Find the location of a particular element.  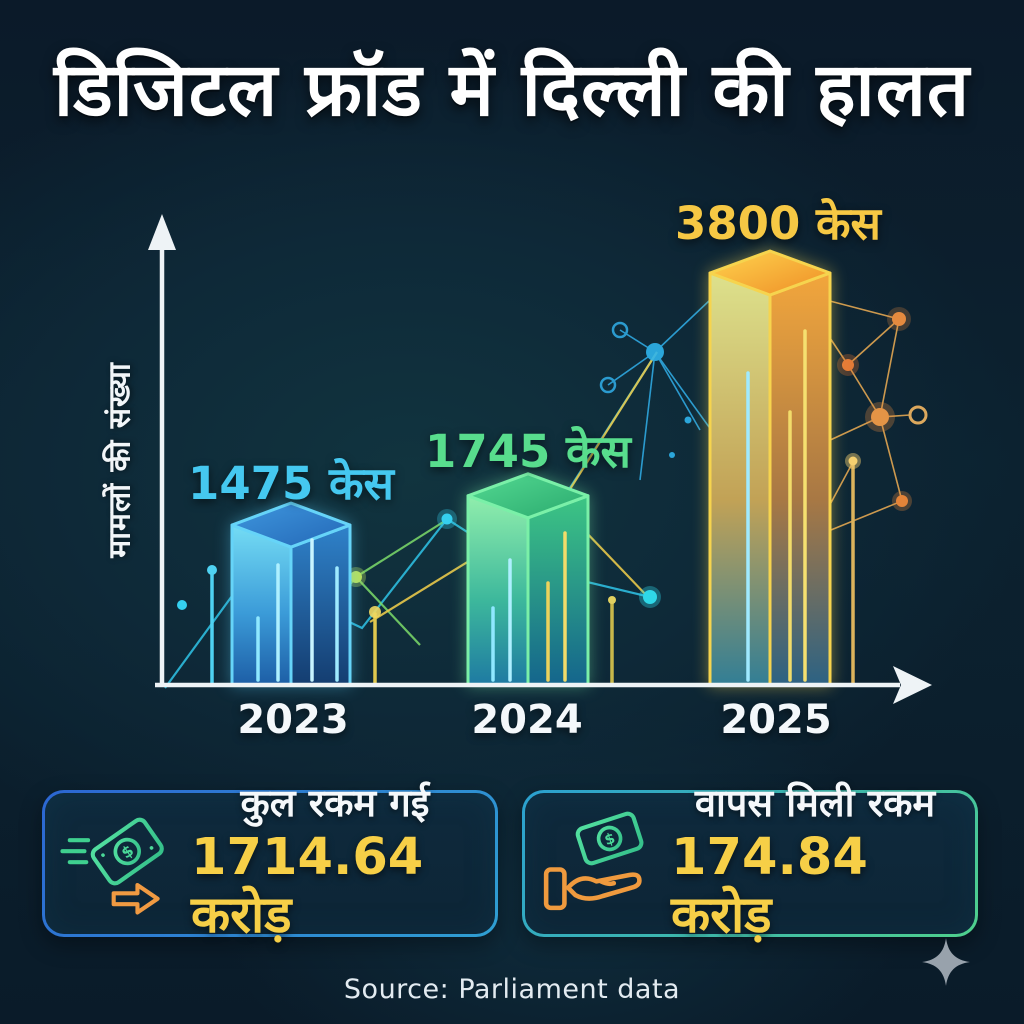

y-axis-label: मामलों की संख्या is located at coordinates (120, 460).